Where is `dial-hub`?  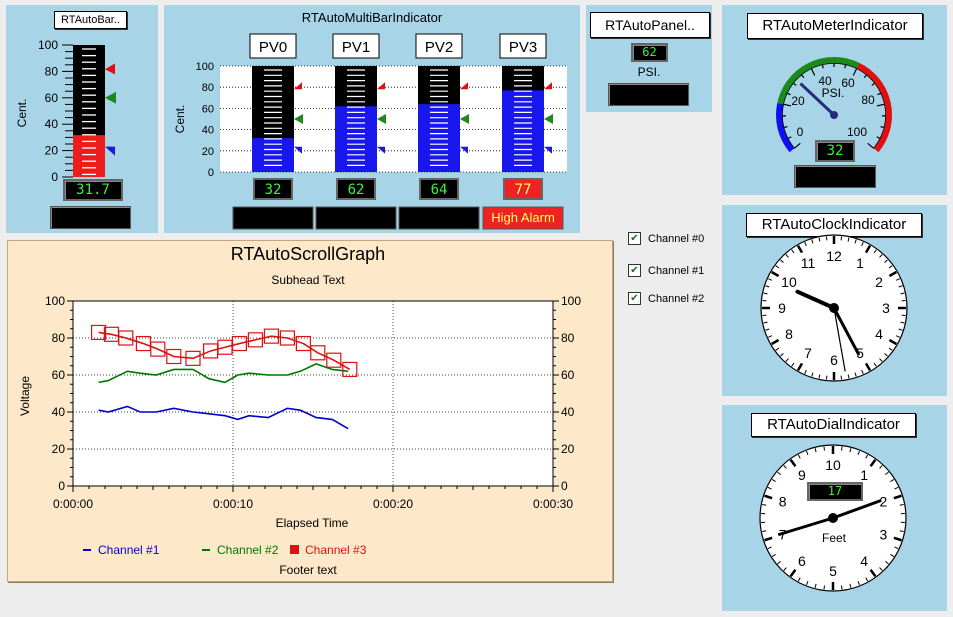
dial-hub is located at coordinates (833, 518).